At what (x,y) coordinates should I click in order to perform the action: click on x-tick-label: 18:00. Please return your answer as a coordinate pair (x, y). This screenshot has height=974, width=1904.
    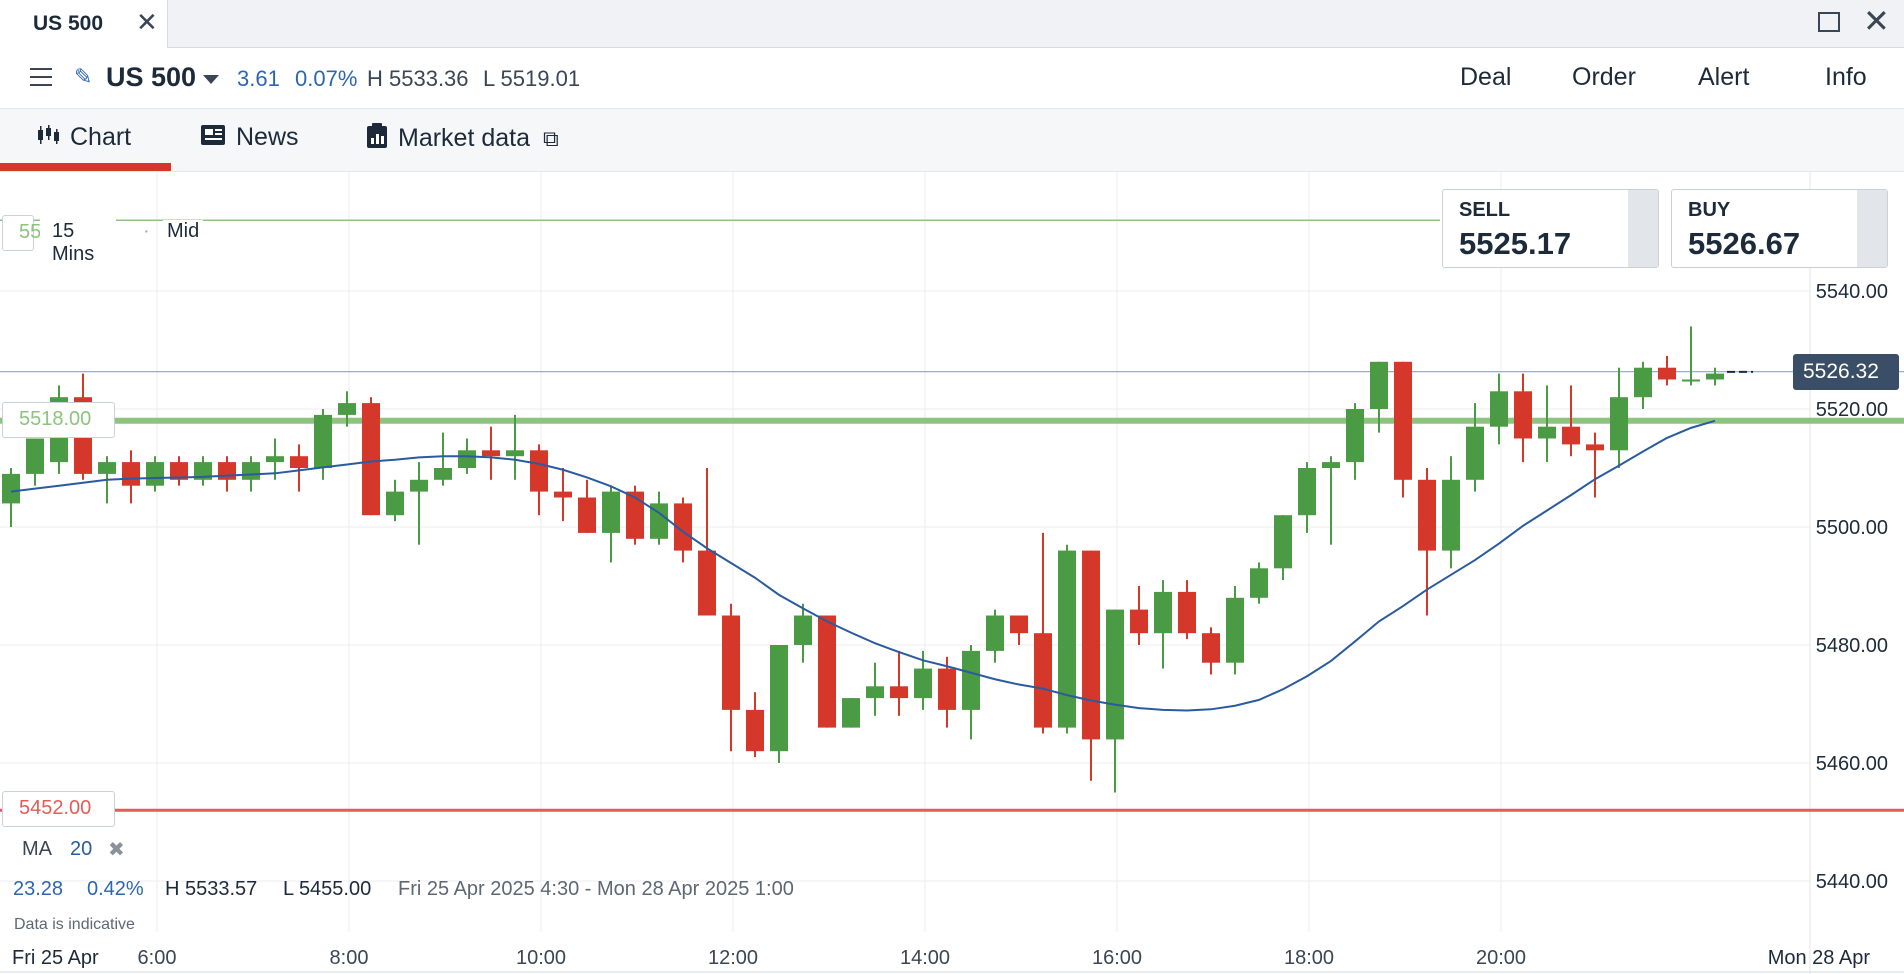
    Looking at the image, I should click on (1309, 958).